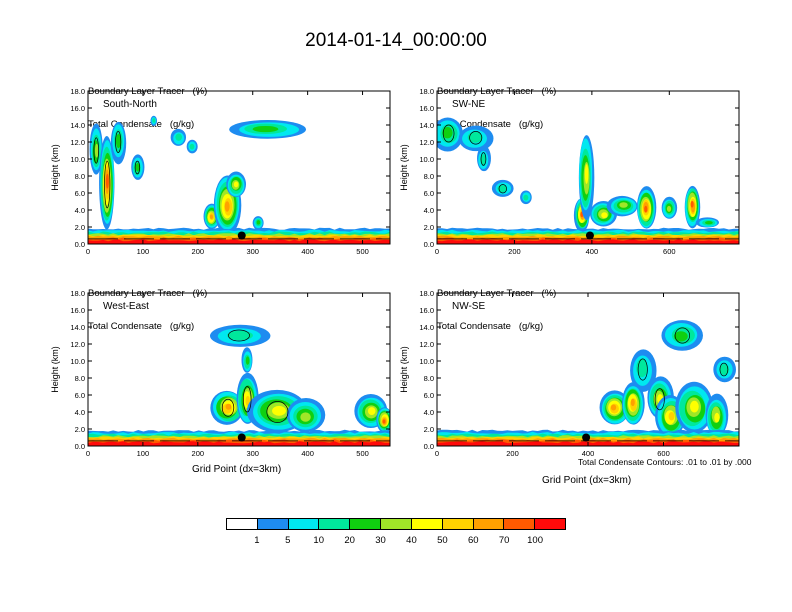 This screenshot has width=792, height=612. Describe the element at coordinates (442, 540) in the screenshot. I see `colorbar-label: 50` at that location.